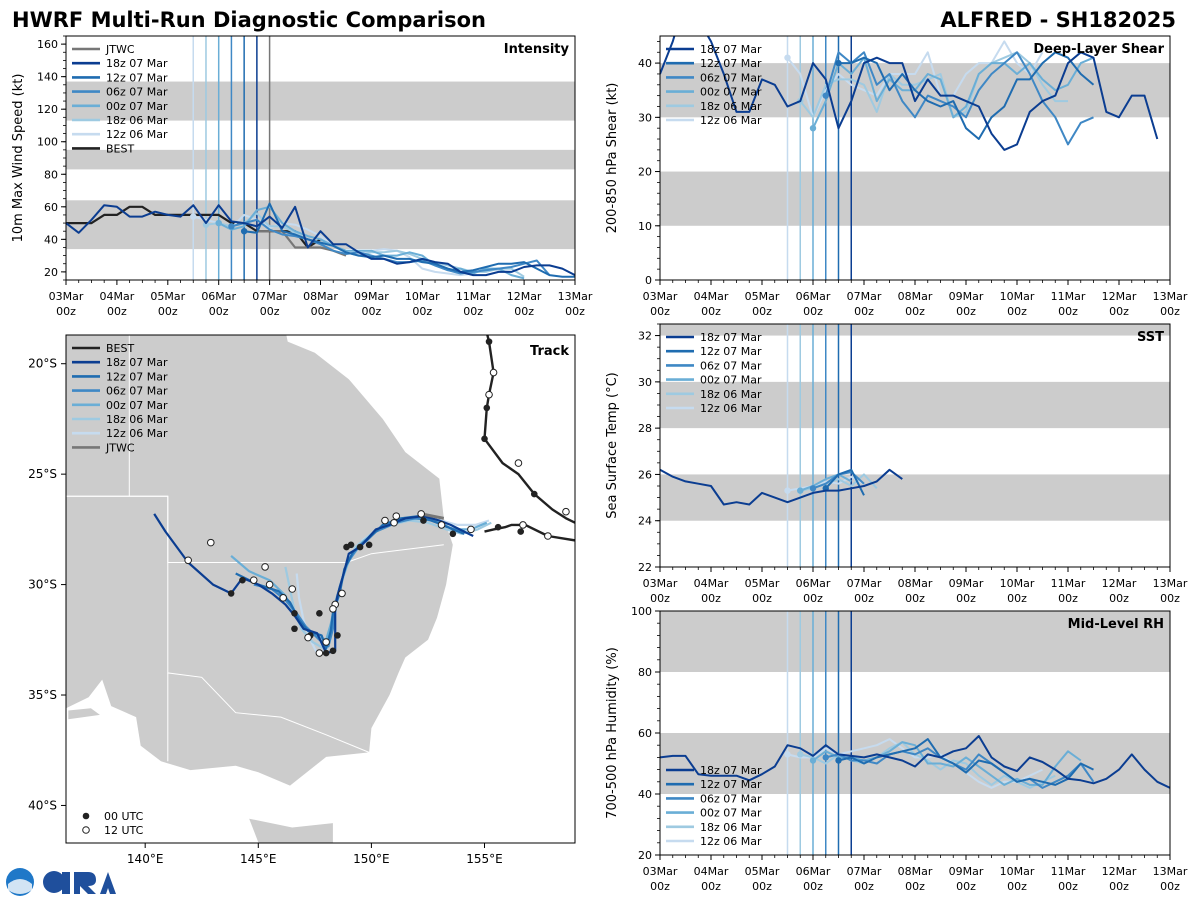 The width and height of the screenshot is (1200, 904). What do you see at coordinates (371, 296) in the screenshot?
I see `intensity-xtick-label: 09Mar` at bounding box center [371, 296].